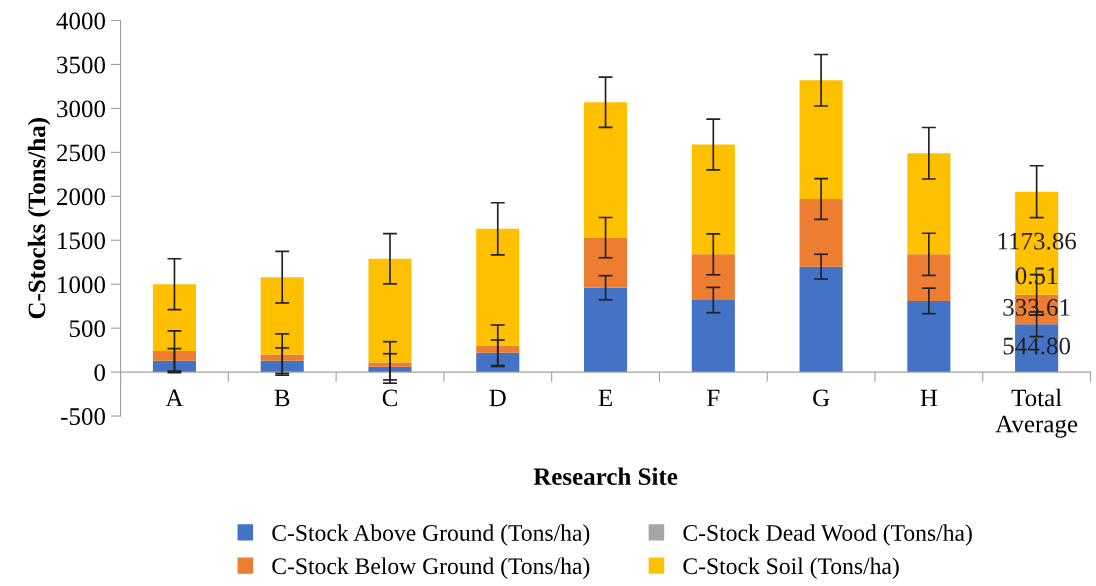 The height and width of the screenshot is (586, 1096). Describe the element at coordinates (81, 21) in the screenshot. I see `y-tick-label: 4000` at that location.